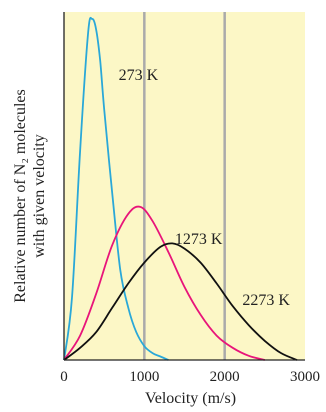 This screenshot has height=412, width=326. Describe the element at coordinates (199, 239) in the screenshot. I see `curve-label-2: 1273 K` at that location.